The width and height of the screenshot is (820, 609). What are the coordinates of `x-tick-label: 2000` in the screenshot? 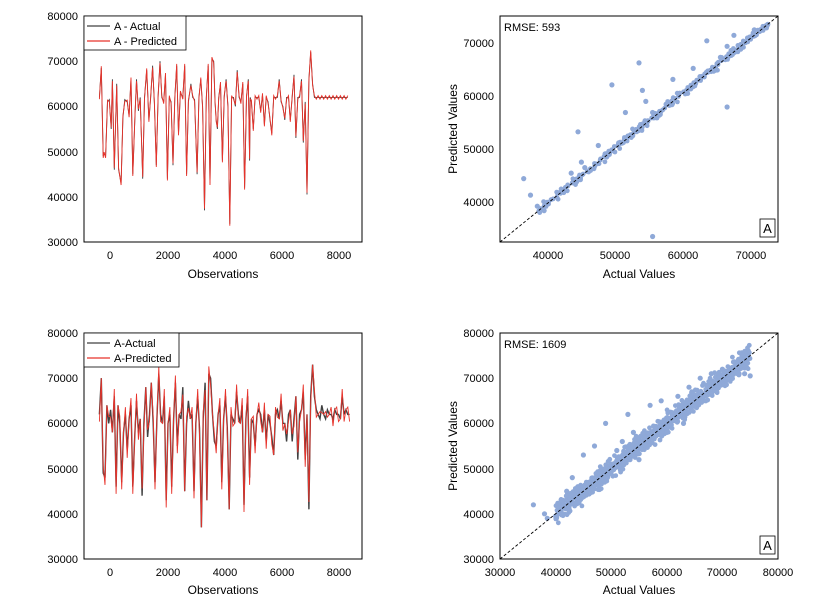 It's located at (168, 256).